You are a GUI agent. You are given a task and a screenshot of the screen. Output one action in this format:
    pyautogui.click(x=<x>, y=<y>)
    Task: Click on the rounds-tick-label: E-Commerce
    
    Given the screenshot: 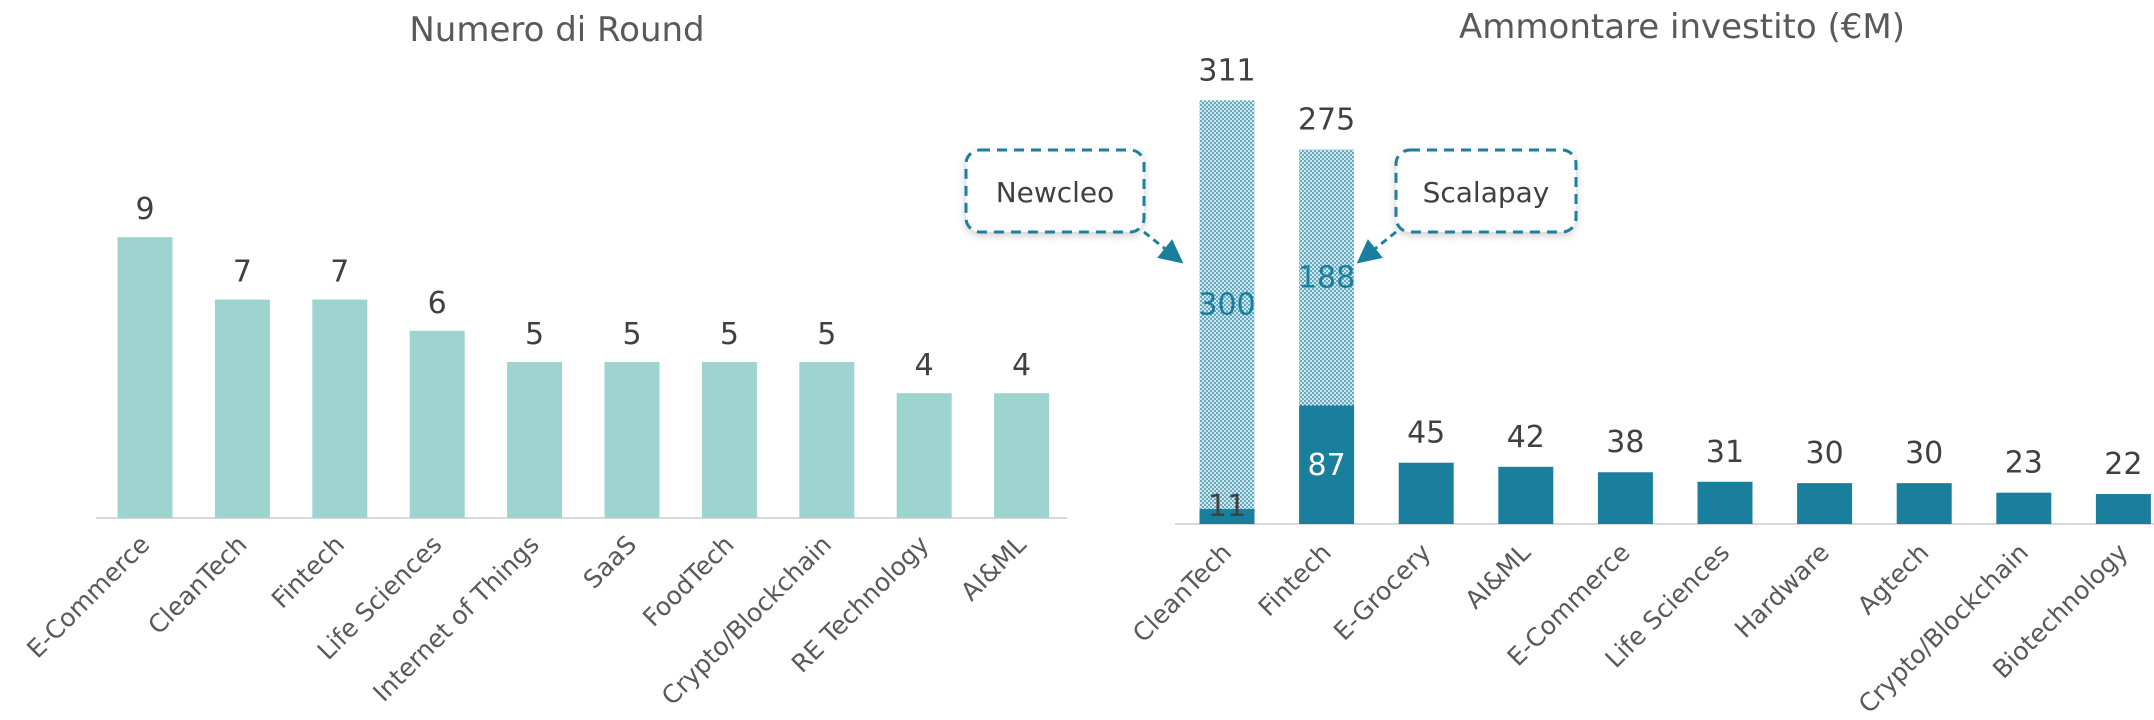 What is the action you would take?
    pyautogui.click(x=88, y=597)
    